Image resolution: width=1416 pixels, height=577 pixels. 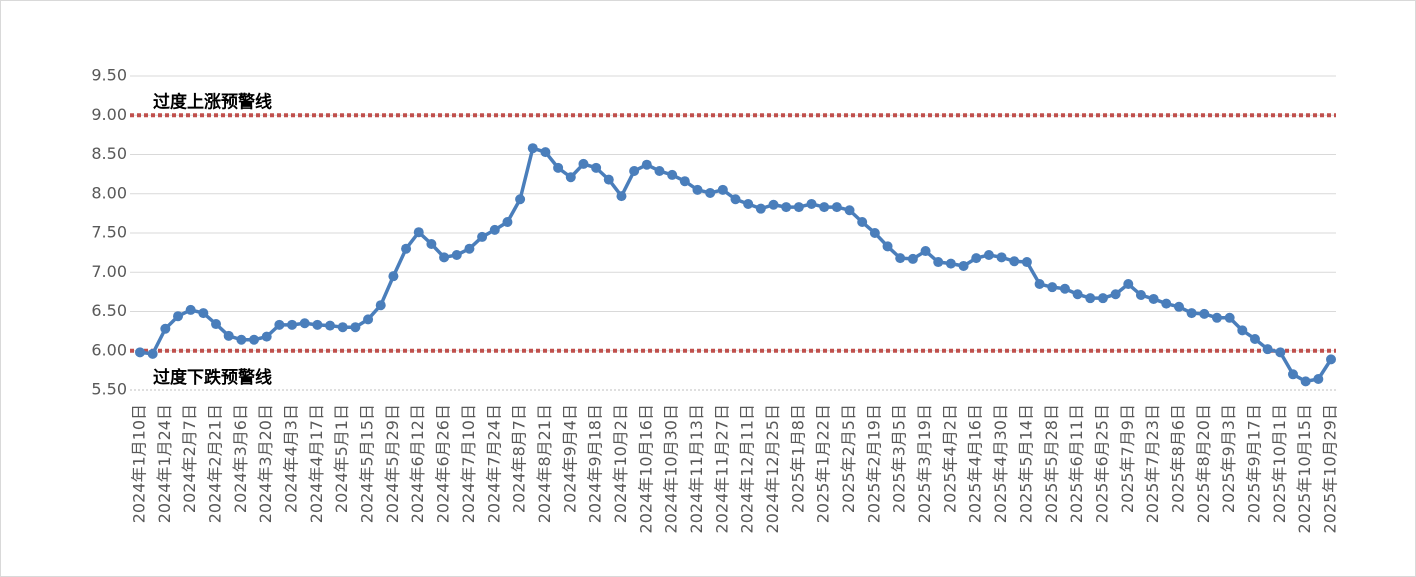 What do you see at coordinates (1051, 463) in the screenshot?
I see `x-tick-label: 2025年5月28日` at bounding box center [1051, 463].